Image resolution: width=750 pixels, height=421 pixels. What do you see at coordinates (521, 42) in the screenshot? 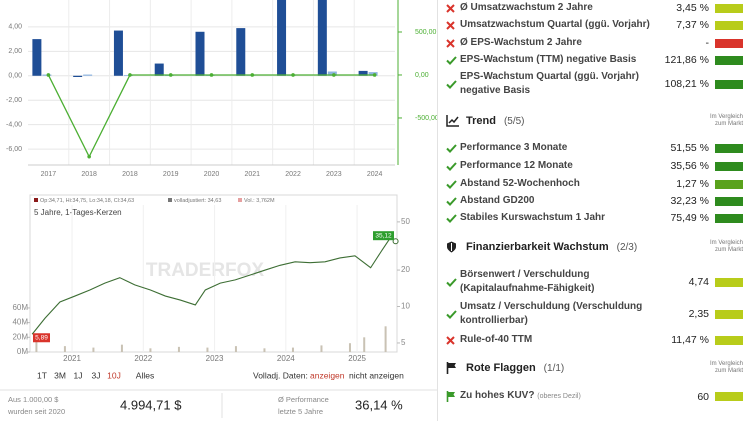
I see `criterion-text: Ø EPS-Wachstum 2 Jahre` at bounding box center [521, 42].